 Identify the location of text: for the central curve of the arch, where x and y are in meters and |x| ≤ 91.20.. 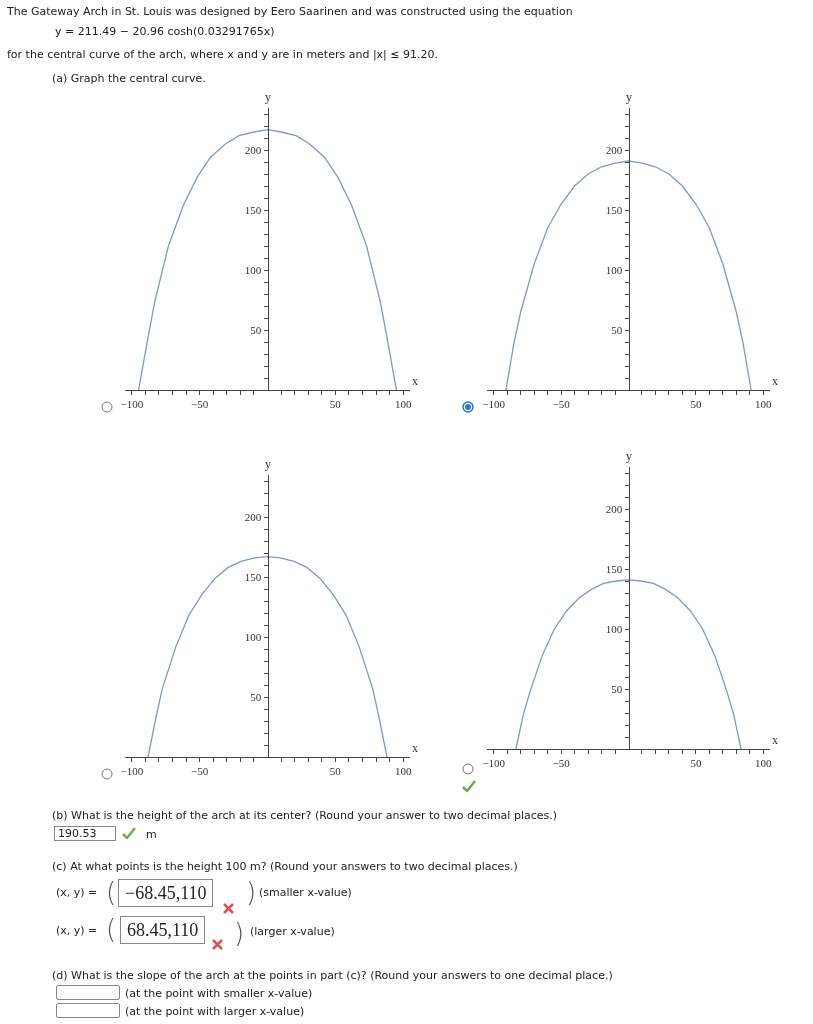
(223, 54).